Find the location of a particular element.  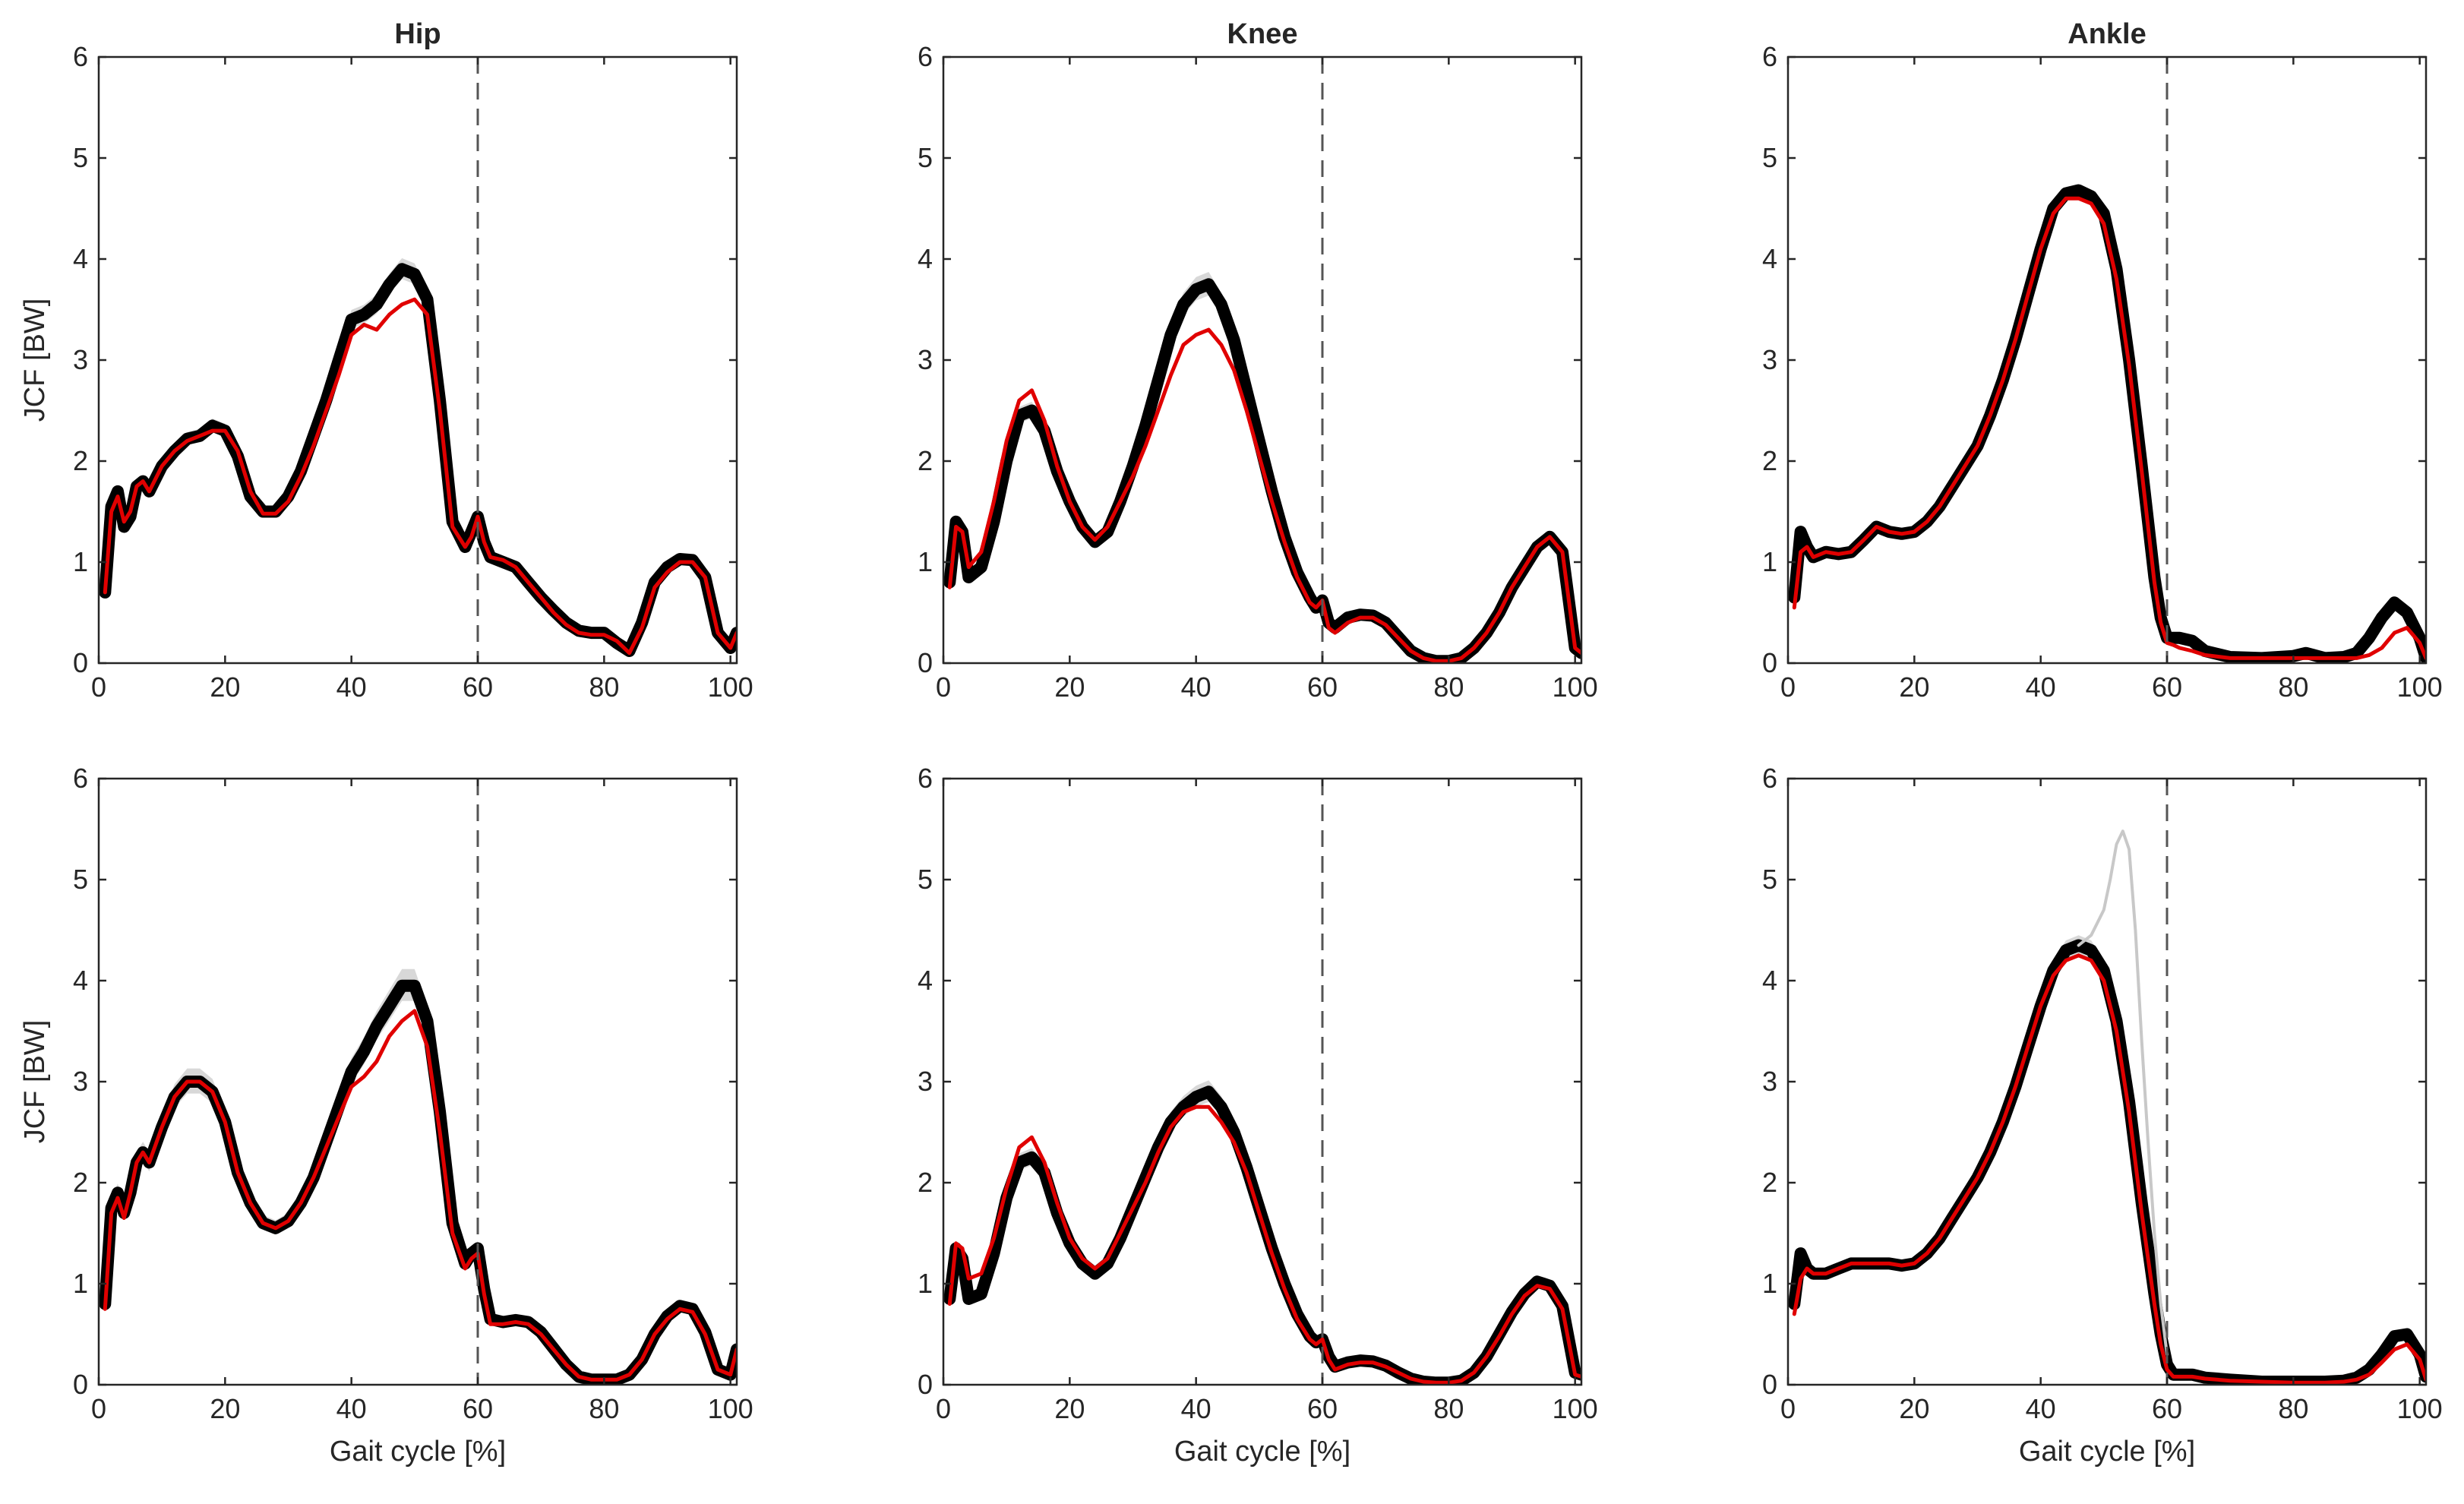

chart-panel-top-left: 0 20 40 60 80 100 0 1 2 3 4 5 6 Hip JCF [BW] is located at coordinates (386, 360).